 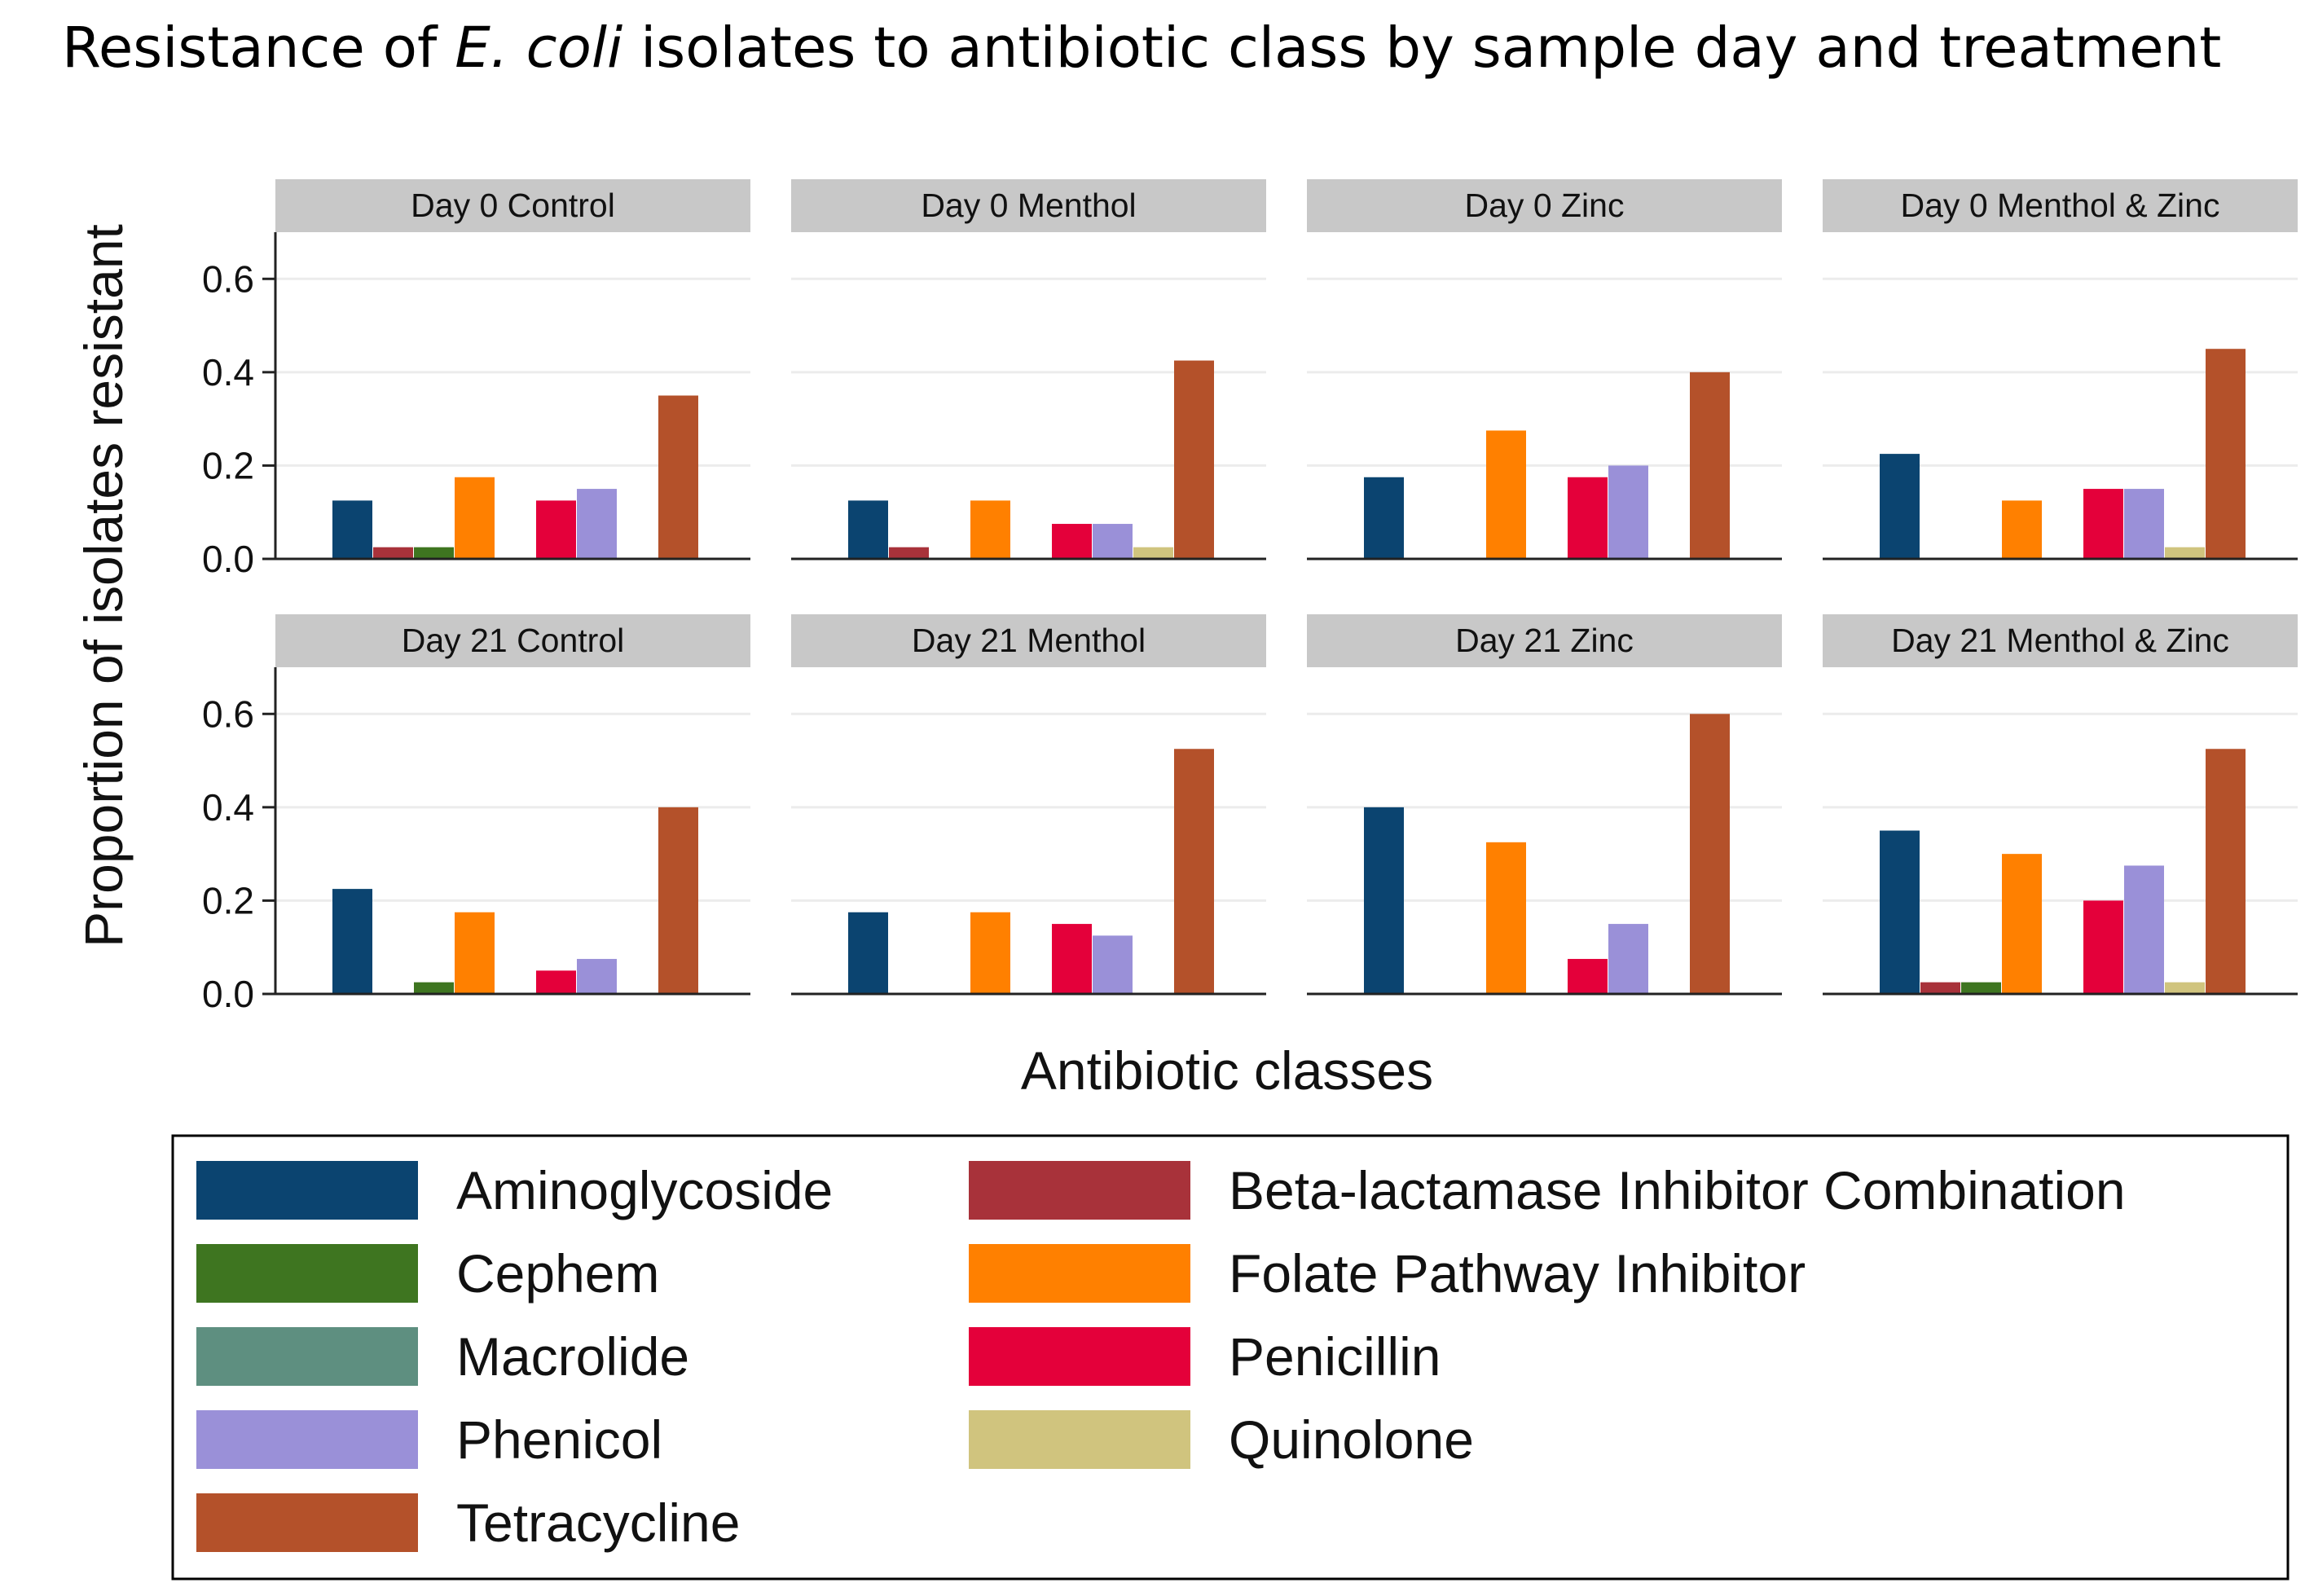 I want to click on legend-item: Aminoglycoside, so click(x=514, y=1190).